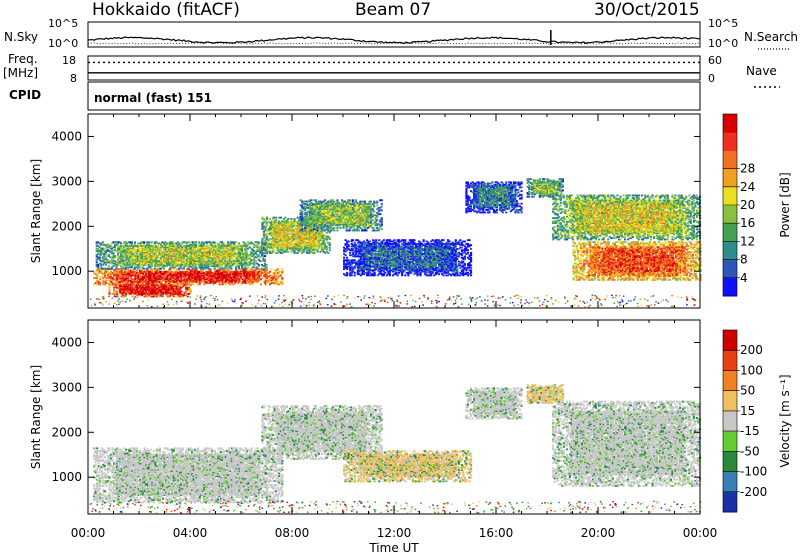  What do you see at coordinates (785, 204) in the screenshot?
I see `power-colorbar-title: Power [dB]` at bounding box center [785, 204].